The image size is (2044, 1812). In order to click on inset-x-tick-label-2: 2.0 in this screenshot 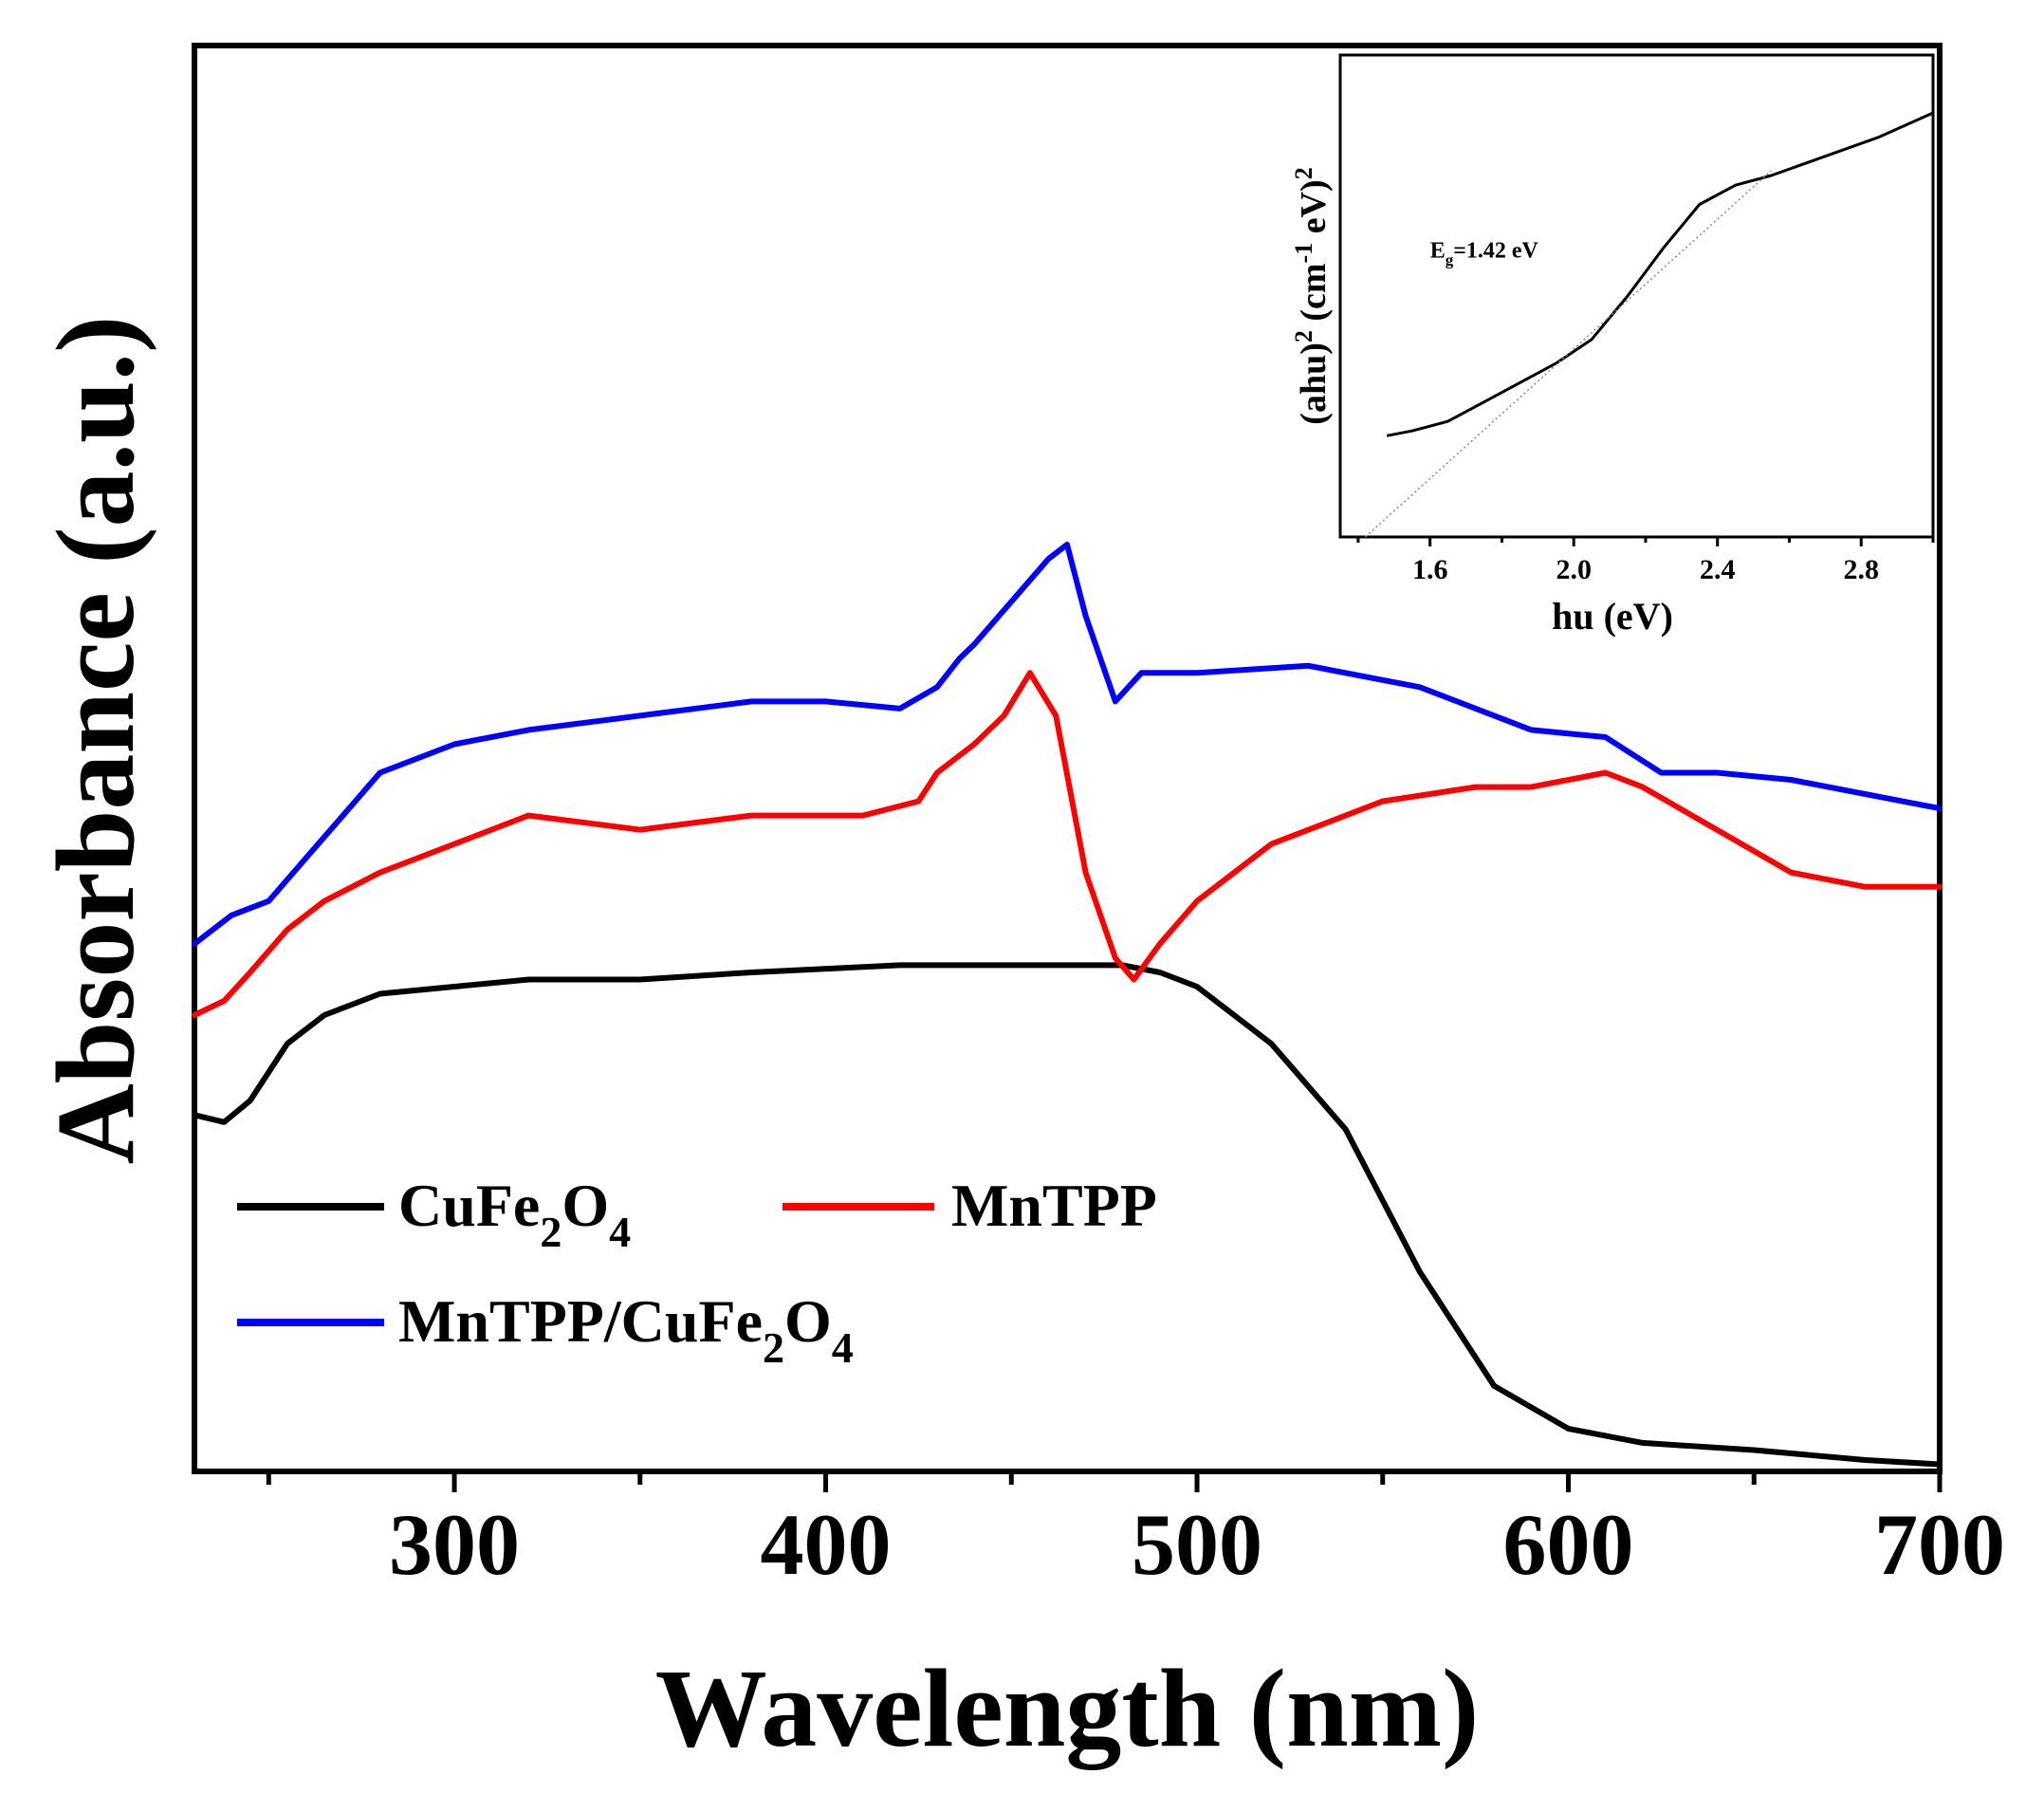, I will do `click(1574, 569)`.